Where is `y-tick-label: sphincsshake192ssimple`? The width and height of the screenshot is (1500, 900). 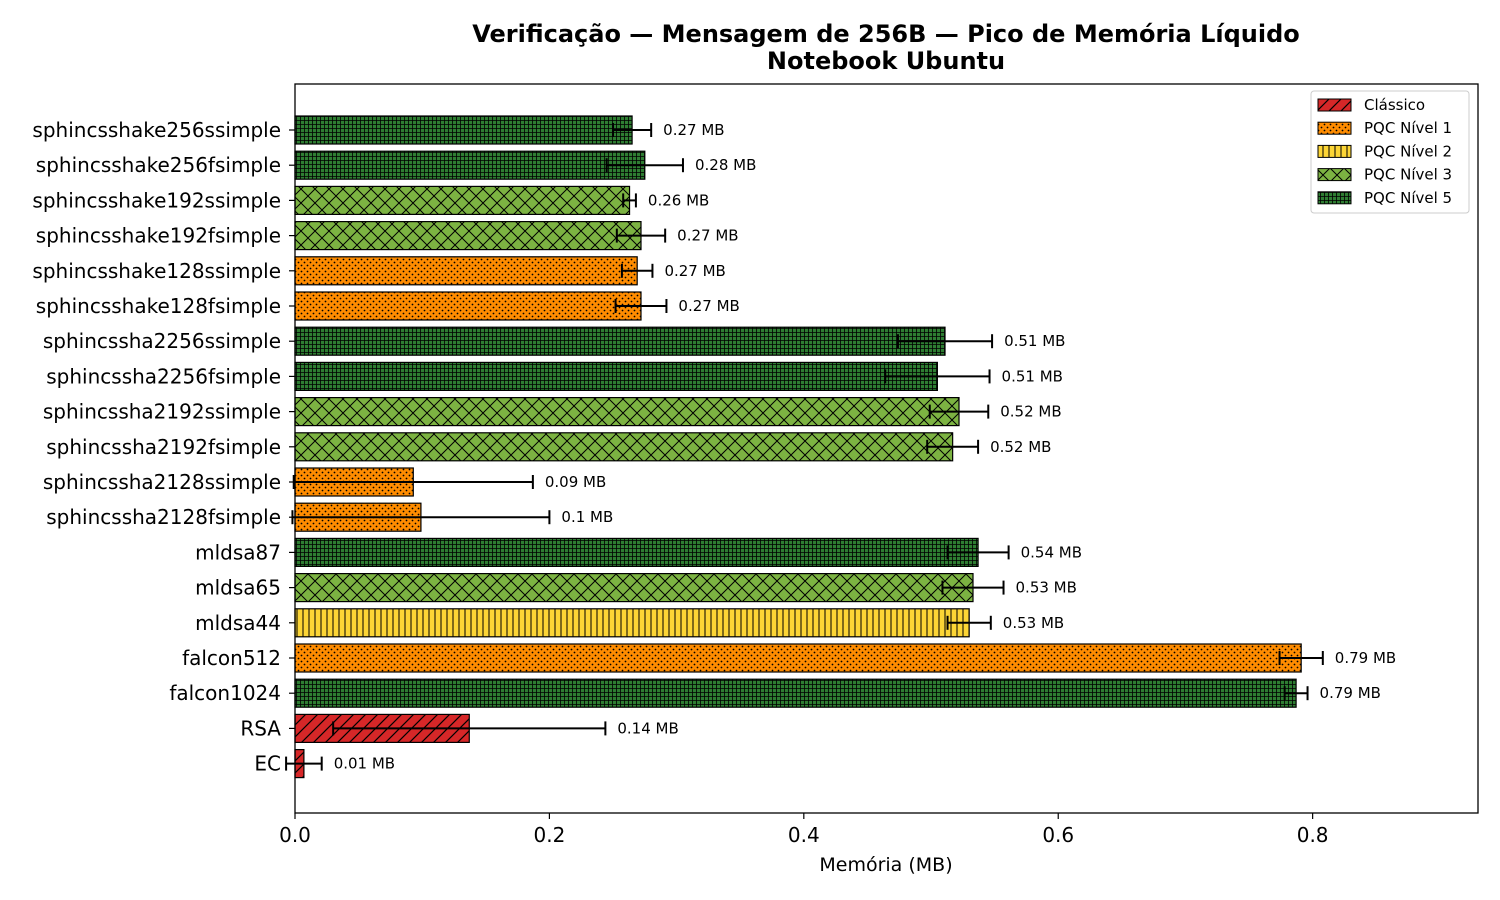 y-tick-label: sphincsshake192ssimple is located at coordinates (156, 200).